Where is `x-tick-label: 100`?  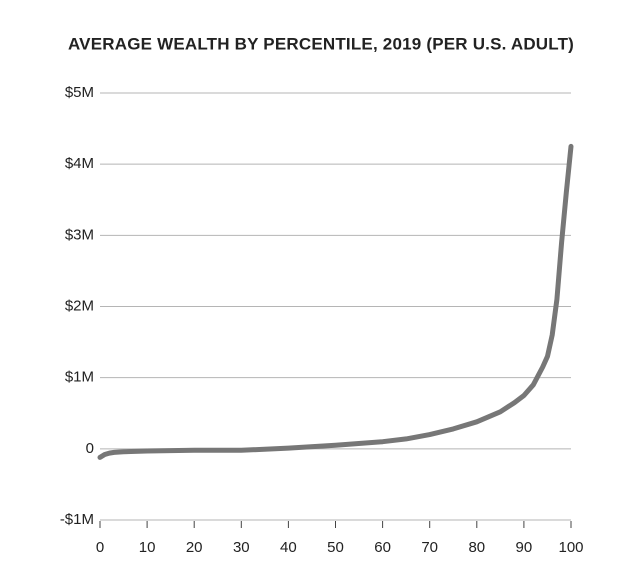 x-tick-label: 100 is located at coordinates (570, 547).